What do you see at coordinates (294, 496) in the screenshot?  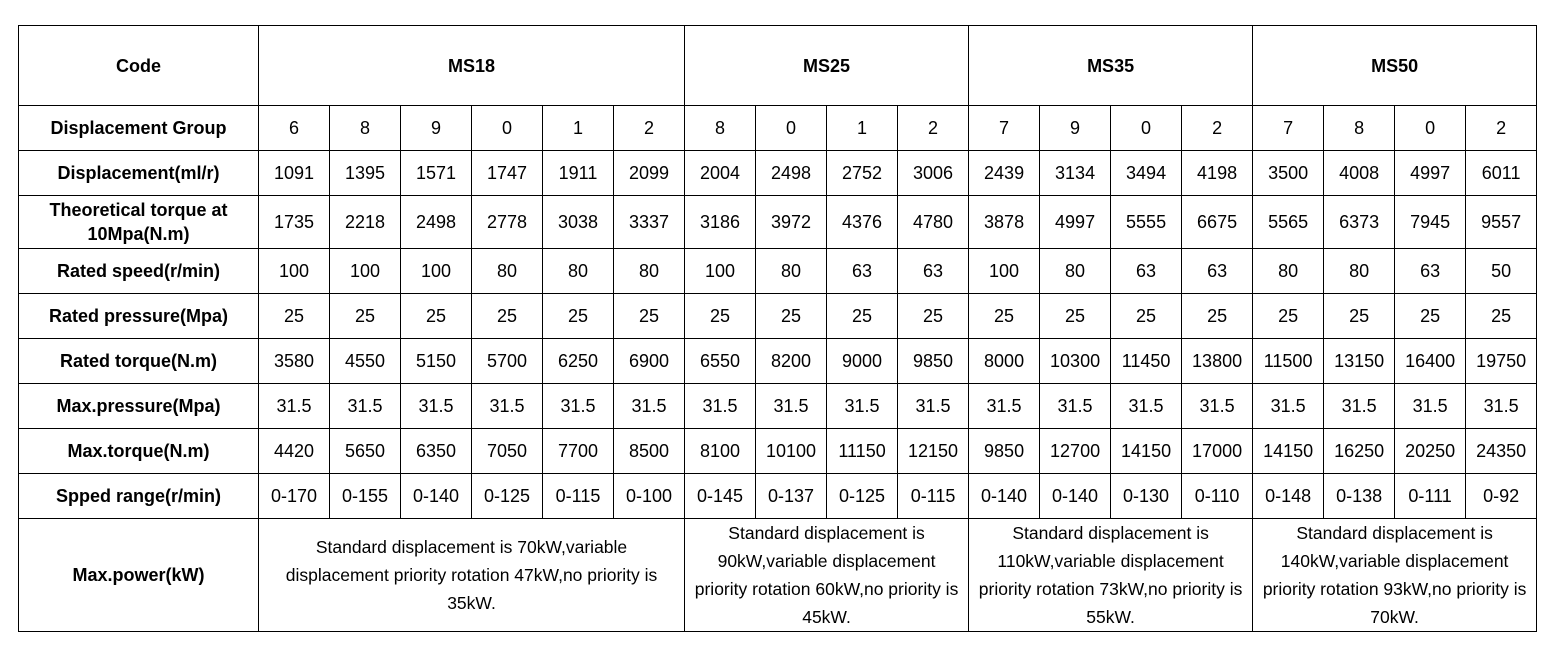 I see `table-cell: 0-170` at bounding box center [294, 496].